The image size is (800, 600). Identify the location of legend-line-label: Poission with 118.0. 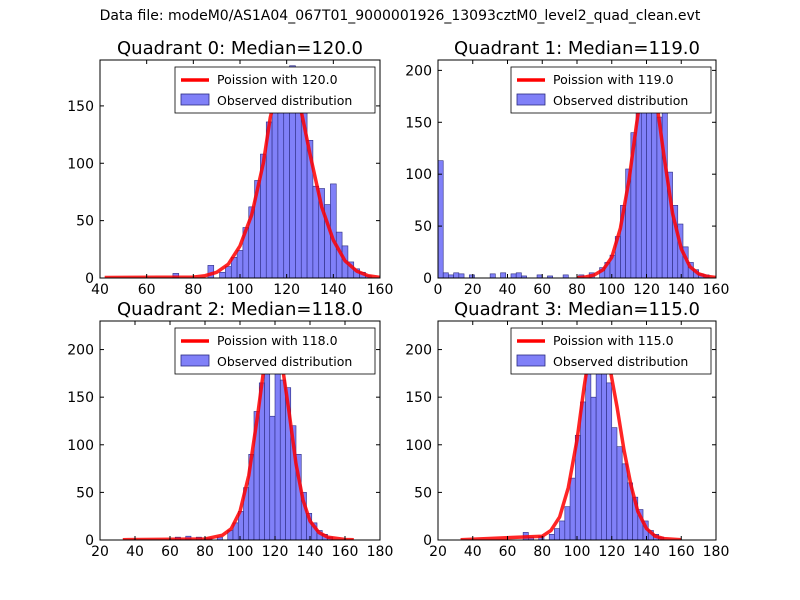
(277, 340).